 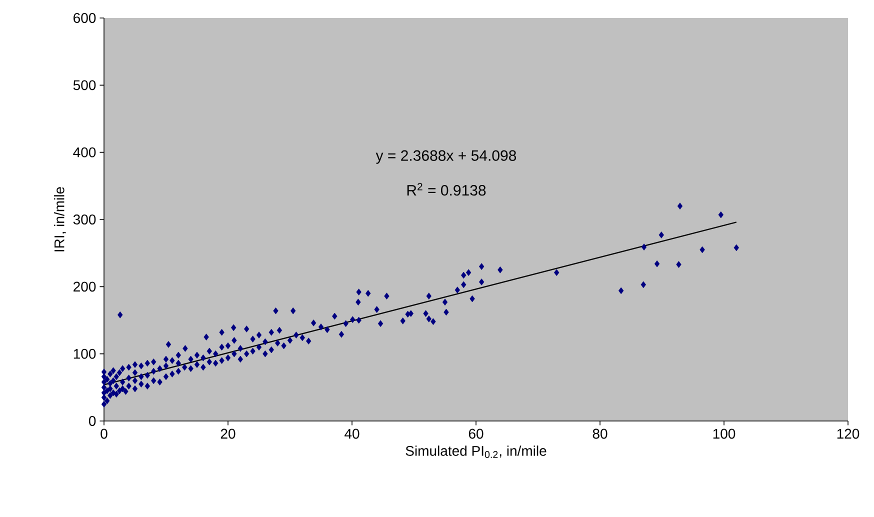 I want to click on annotation: y = 2.3688x + 54.098, so click(x=446, y=157).